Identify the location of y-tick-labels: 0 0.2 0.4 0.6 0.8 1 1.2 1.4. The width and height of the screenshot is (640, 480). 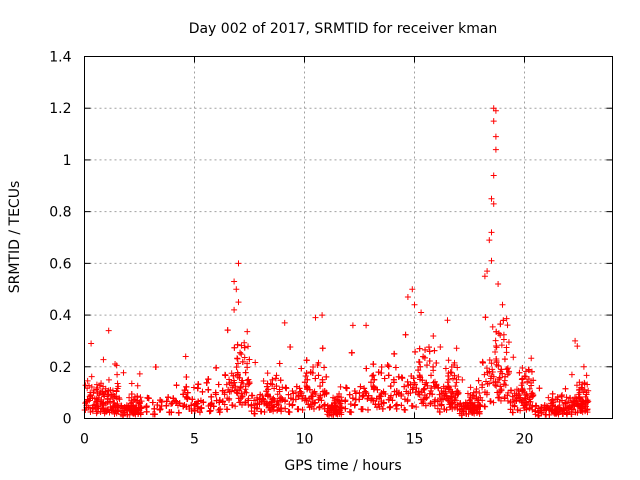
(60, 239).